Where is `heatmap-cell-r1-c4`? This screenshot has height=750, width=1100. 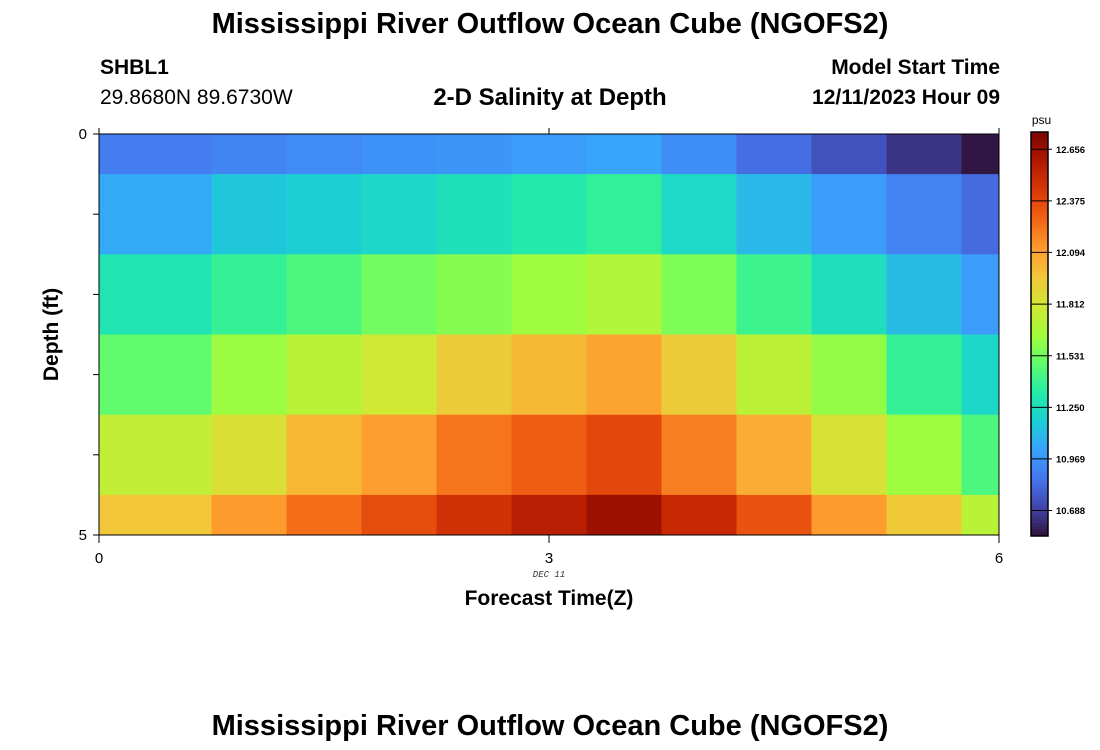
heatmap-cell-r1-c4 is located at coordinates (474, 214).